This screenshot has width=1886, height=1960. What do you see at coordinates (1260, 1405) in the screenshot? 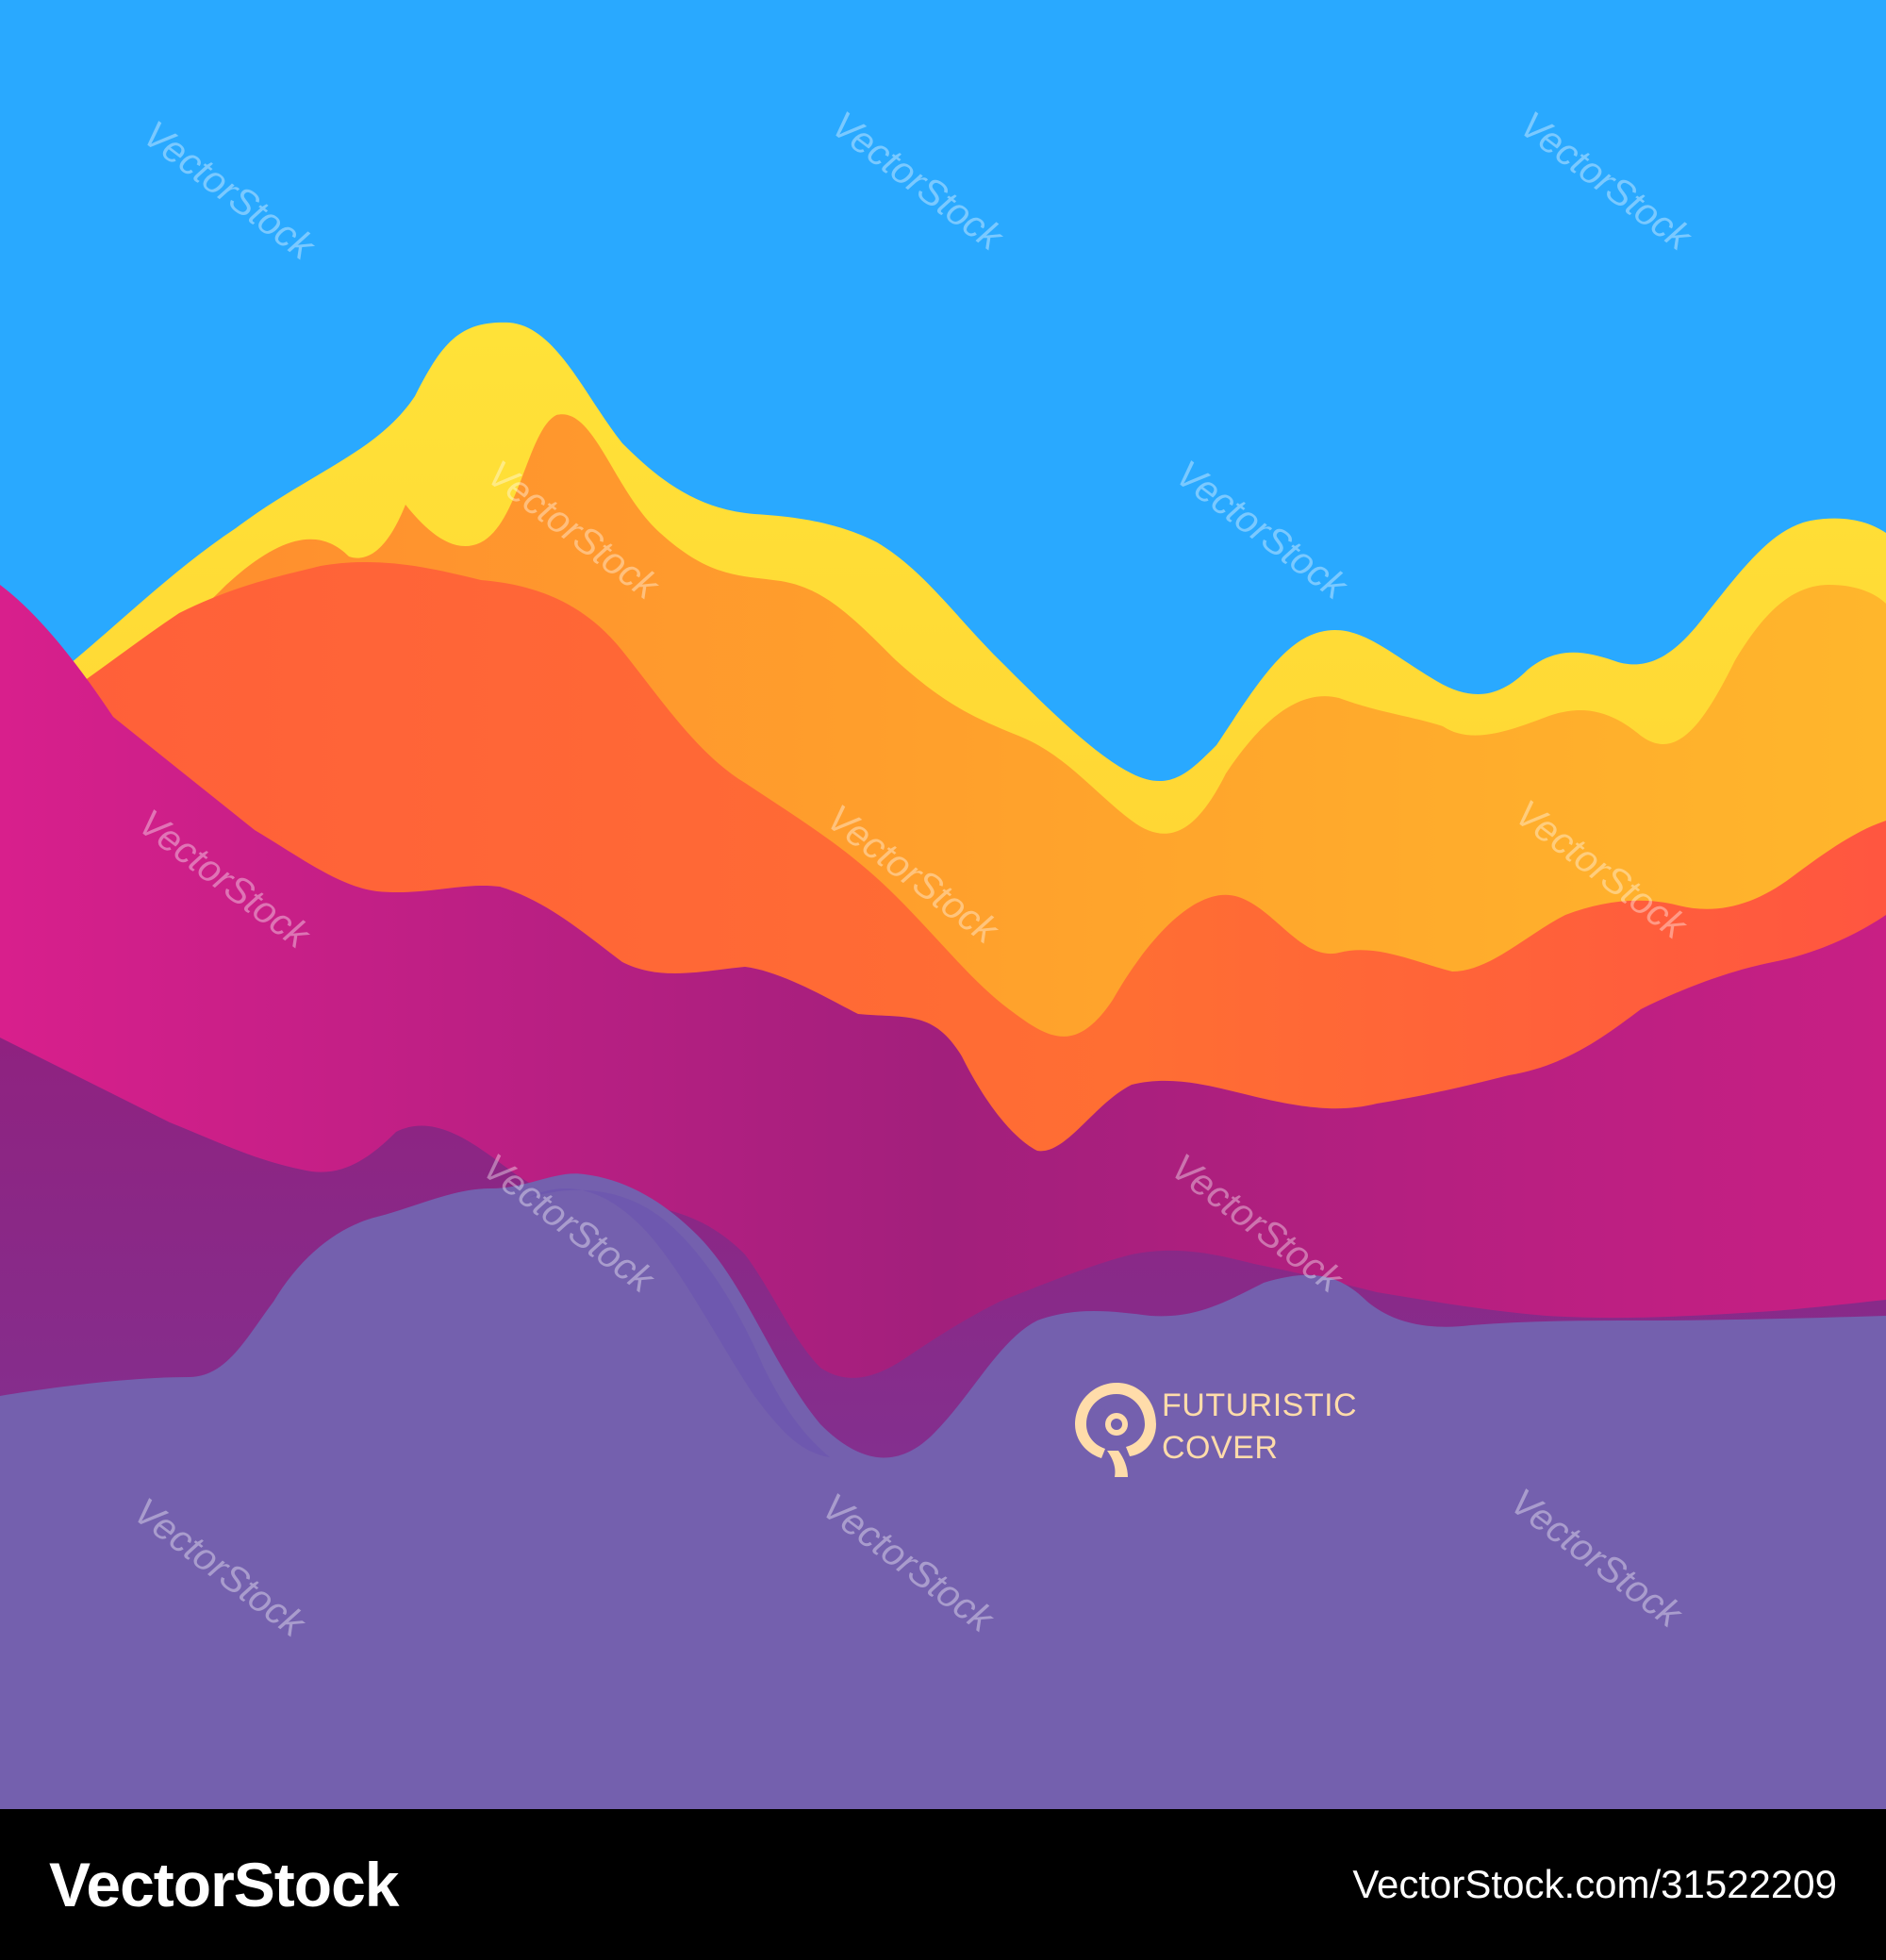
I see `cover-title-line1: FUTURISTIC` at bounding box center [1260, 1405].